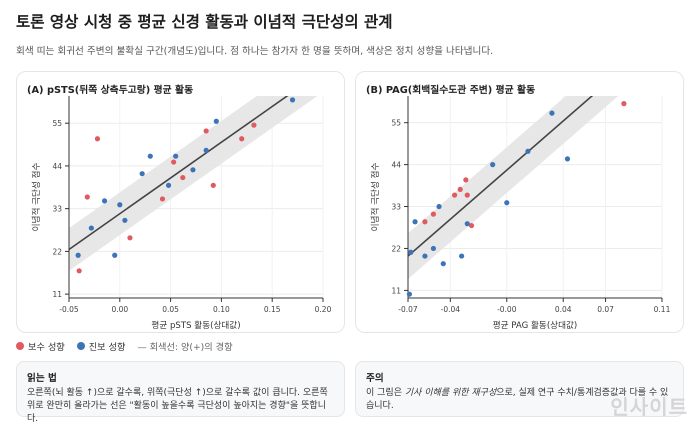  Describe the element at coordinates (20, 346) in the screenshot. I see `legend-dot-conservative-icon` at that location.